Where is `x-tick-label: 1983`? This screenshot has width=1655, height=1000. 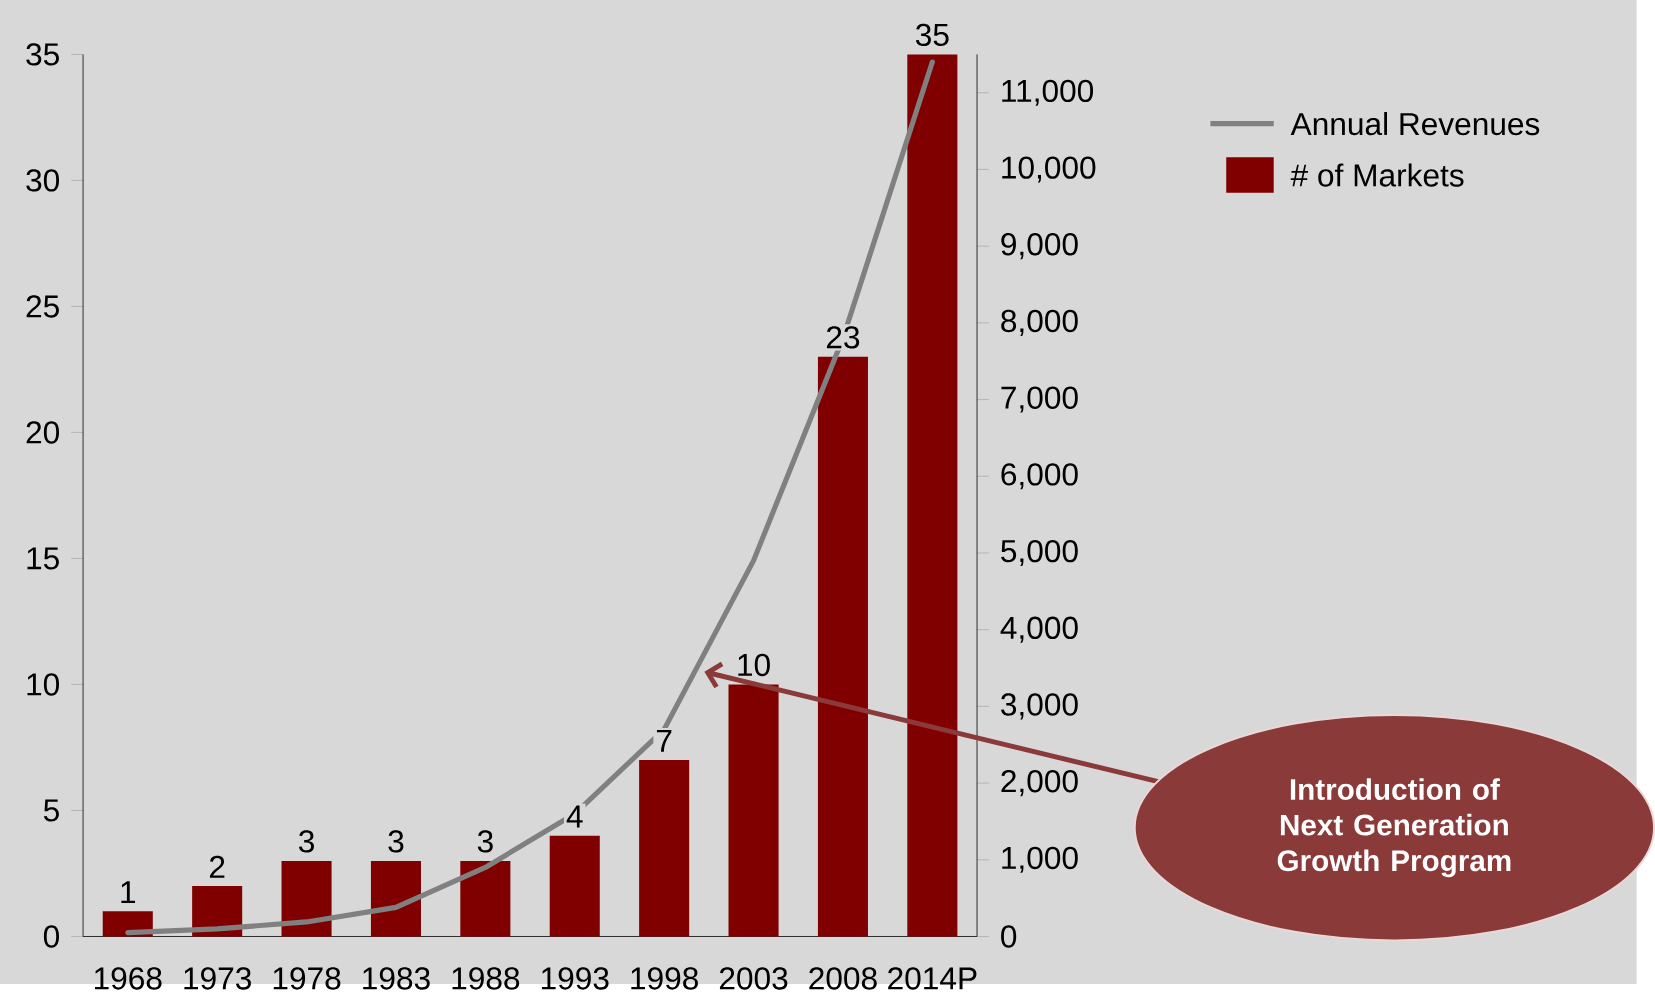
x-tick-label: 1983 is located at coordinates (396, 978).